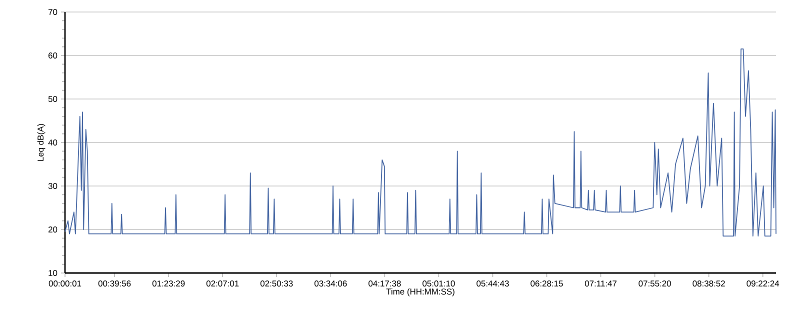 The height and width of the screenshot is (320, 800). What do you see at coordinates (41, 142) in the screenshot?
I see `y-axis-title: Leq dB(A)` at bounding box center [41, 142].